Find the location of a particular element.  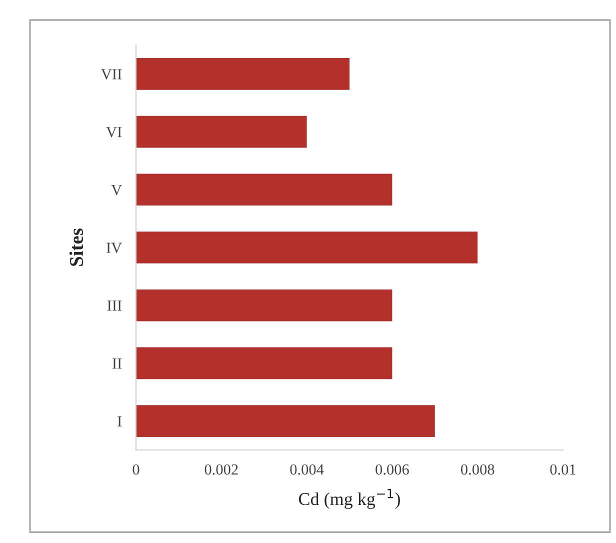

y-tick-label: I is located at coordinates (120, 421).